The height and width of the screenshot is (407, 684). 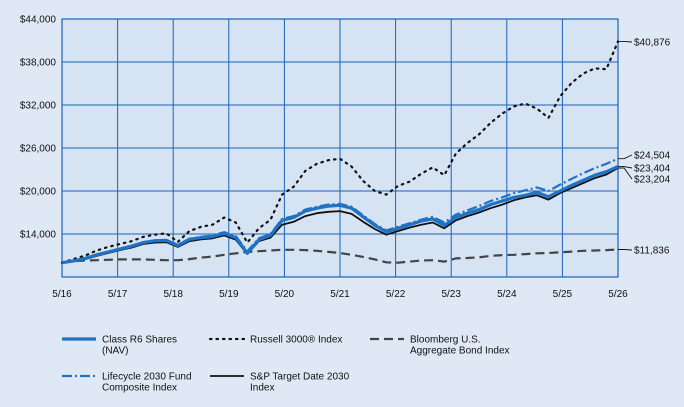 I want to click on legend-label: Bloomberg U.S., so click(x=445, y=340).